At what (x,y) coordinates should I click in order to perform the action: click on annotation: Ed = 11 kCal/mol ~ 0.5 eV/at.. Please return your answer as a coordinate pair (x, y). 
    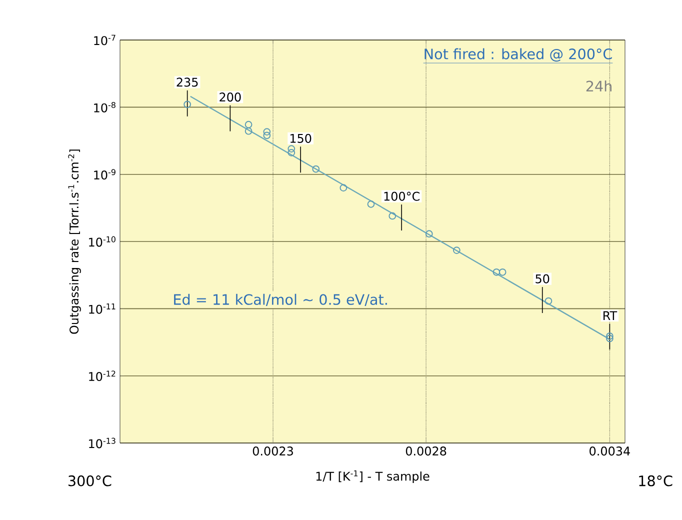
    Looking at the image, I should click on (280, 300).